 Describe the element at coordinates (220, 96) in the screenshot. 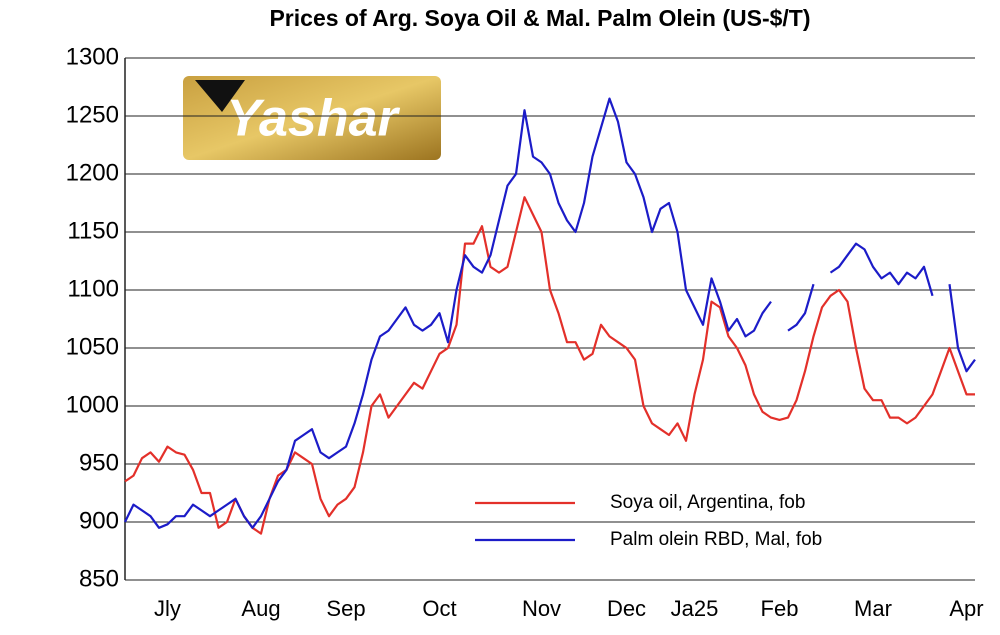

I see `logo-icon` at that location.